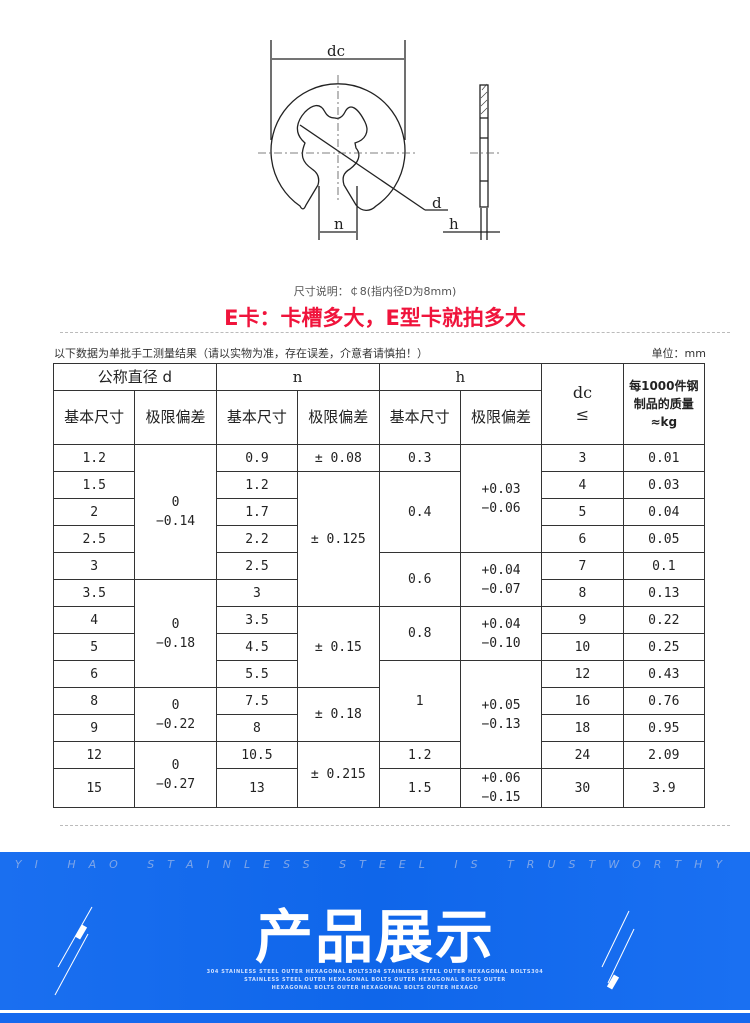 The height and width of the screenshot is (1023, 750). What do you see at coordinates (454, 224) in the screenshot?
I see `h-label: h` at bounding box center [454, 224].